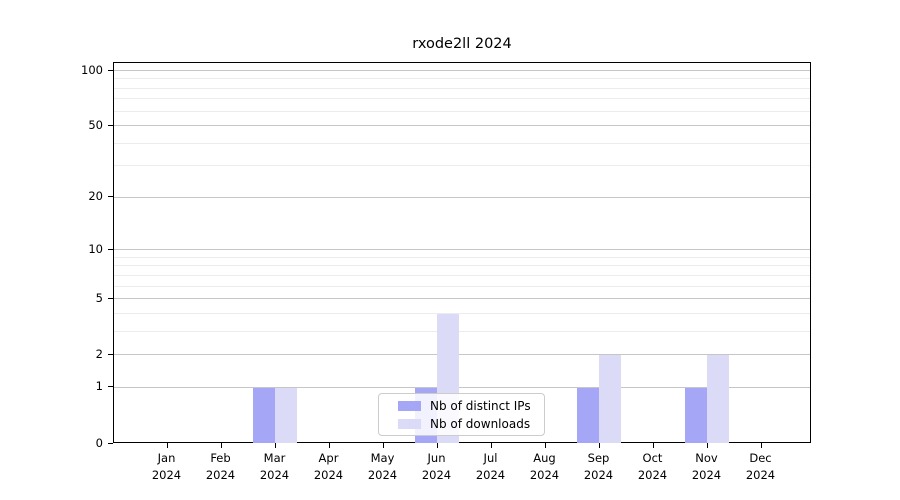 The width and height of the screenshot is (900, 500). Describe the element at coordinates (263, 415) in the screenshot. I see `bar-distinct-ips-mar` at that location.